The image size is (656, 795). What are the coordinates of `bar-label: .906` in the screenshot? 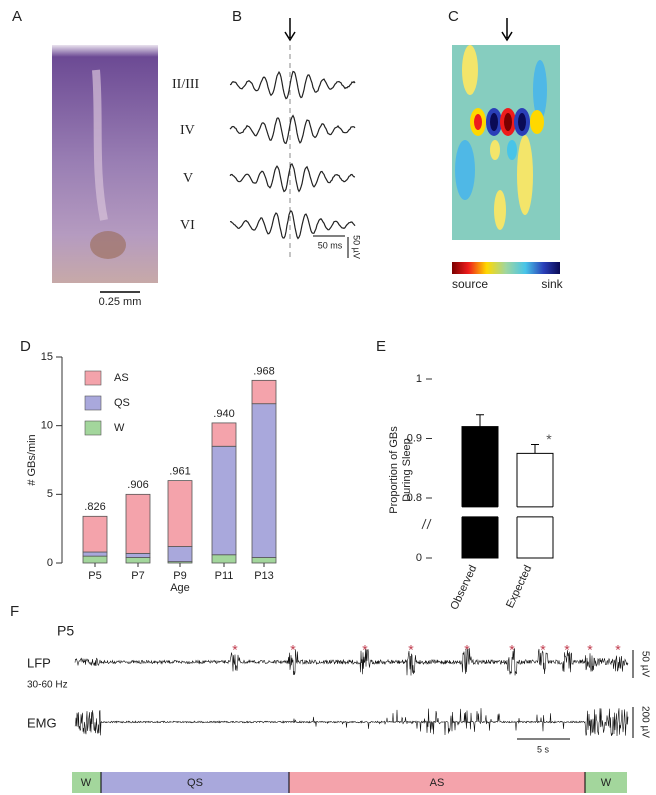 It's located at (137, 485).